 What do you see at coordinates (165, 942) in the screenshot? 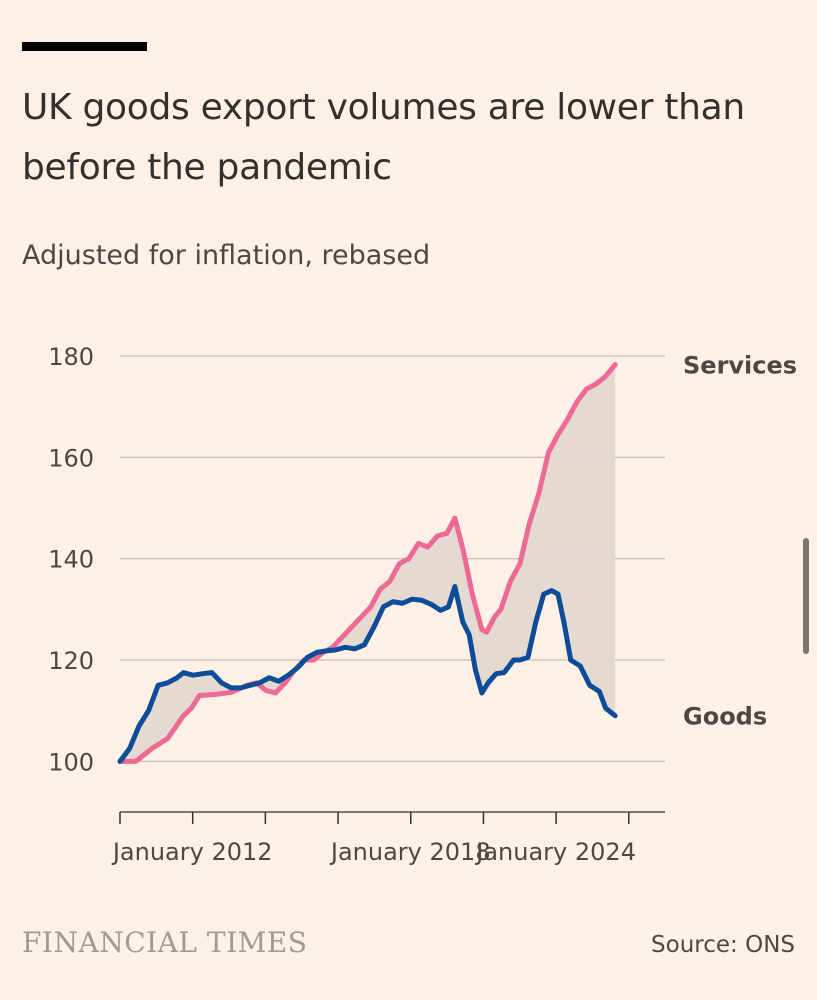
I see `ft-logo: FINANCIAL TIMES` at bounding box center [165, 942].